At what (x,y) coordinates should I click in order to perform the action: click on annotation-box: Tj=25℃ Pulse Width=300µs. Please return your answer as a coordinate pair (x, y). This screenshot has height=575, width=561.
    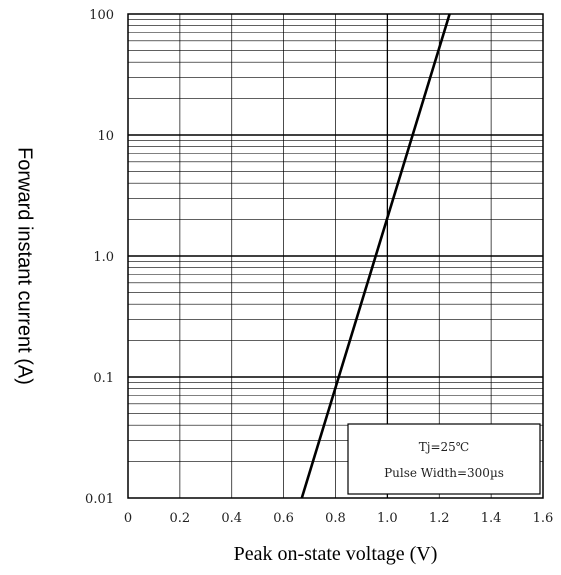
    Looking at the image, I should click on (444, 459).